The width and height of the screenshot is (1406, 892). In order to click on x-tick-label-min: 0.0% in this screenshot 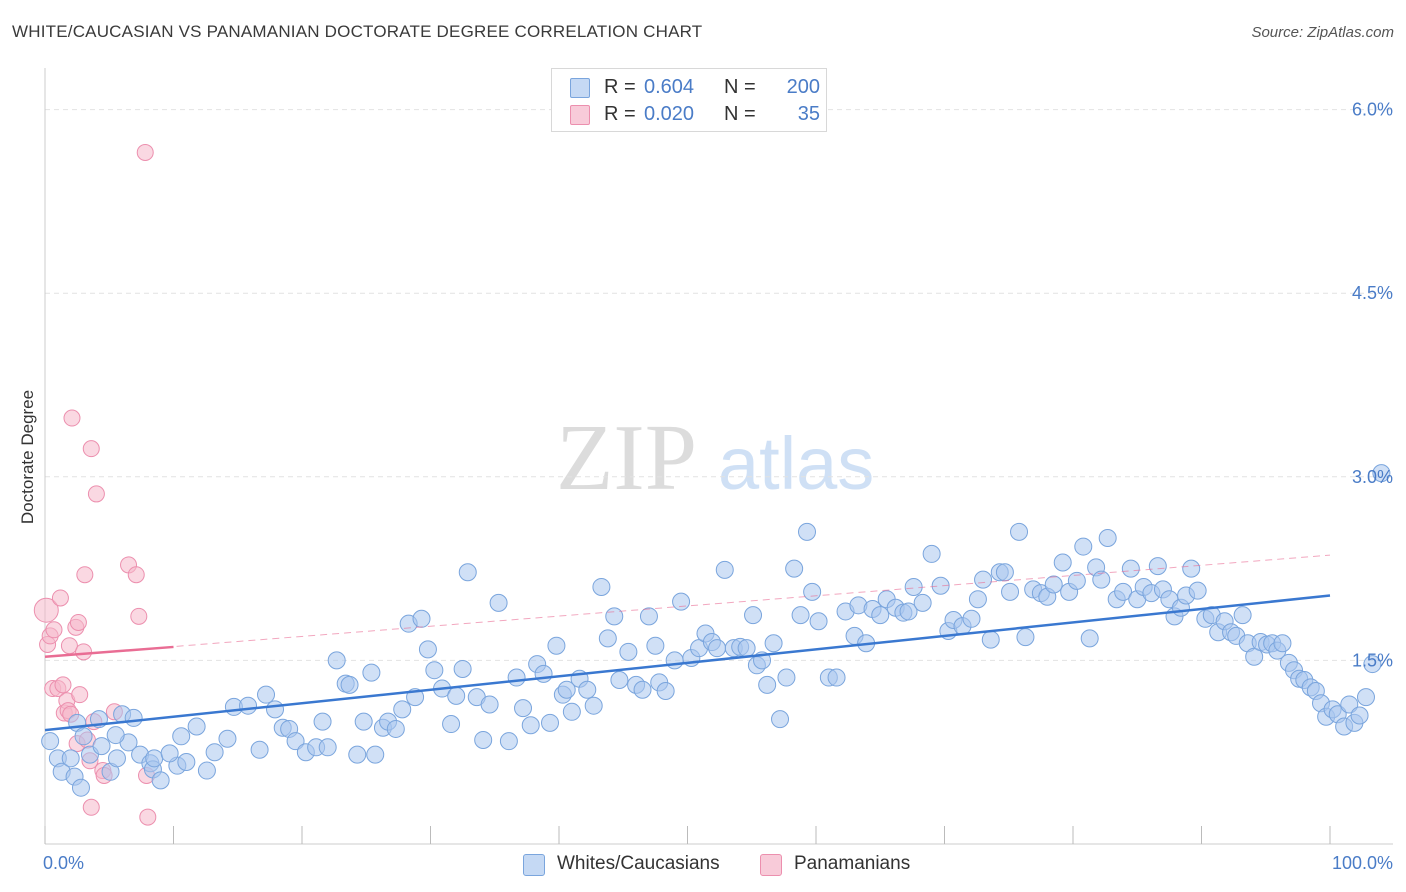, I will do `click(63, 863)`.